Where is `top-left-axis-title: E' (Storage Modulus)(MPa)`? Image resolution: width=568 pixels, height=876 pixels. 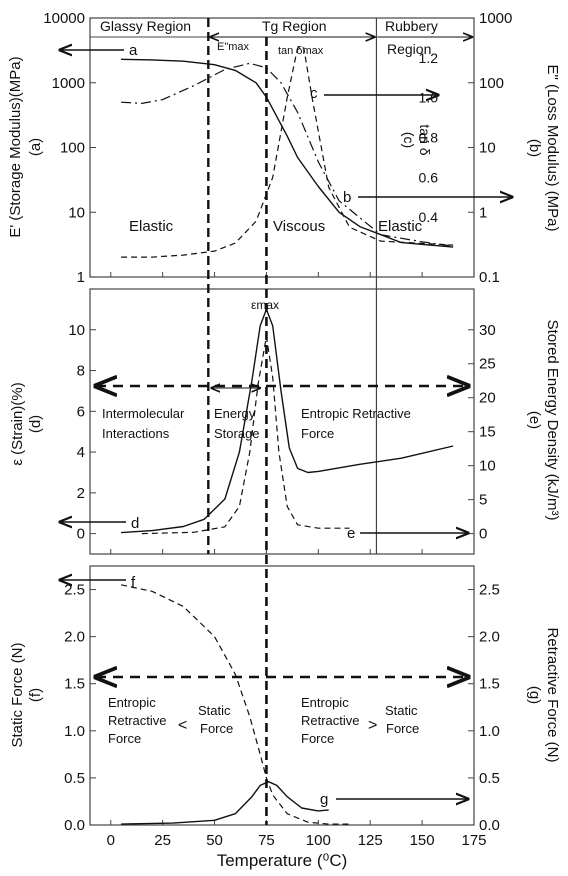
top-left-axis-title: E' (Storage Modulus)(MPa) is located at coordinates (15, 146).